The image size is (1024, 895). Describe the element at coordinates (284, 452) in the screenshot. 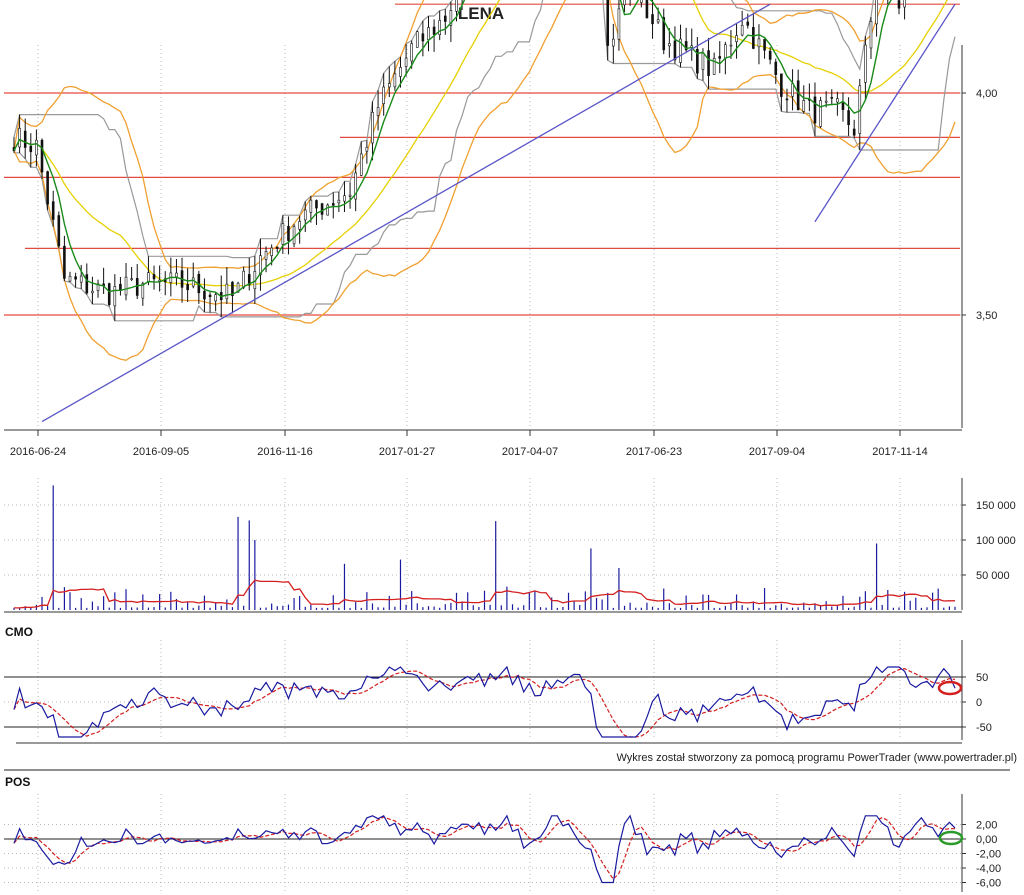

I see `price-xtick-label: 2016-11-16` at that location.